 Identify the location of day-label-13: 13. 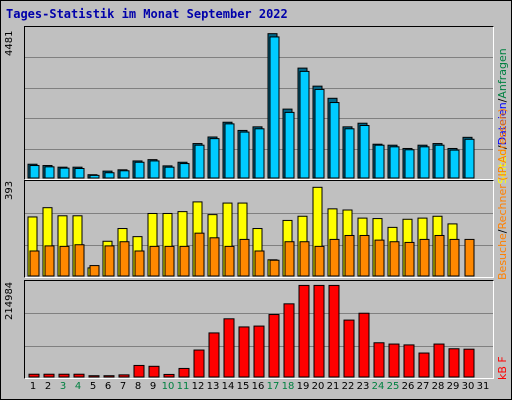
(213, 386).